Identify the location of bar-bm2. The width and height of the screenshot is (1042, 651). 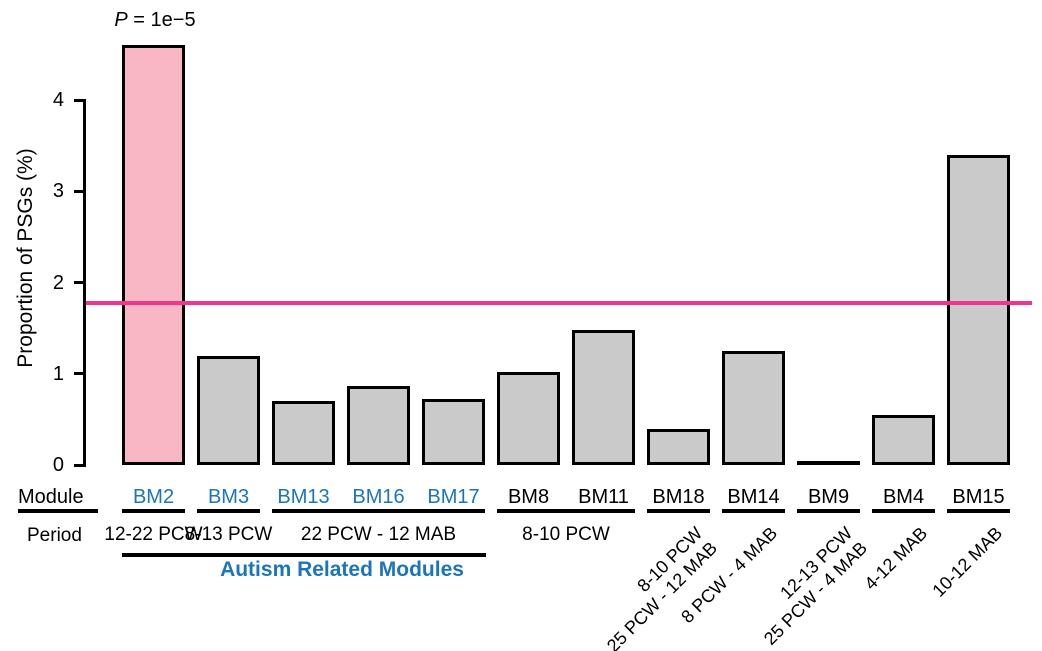
(153, 255).